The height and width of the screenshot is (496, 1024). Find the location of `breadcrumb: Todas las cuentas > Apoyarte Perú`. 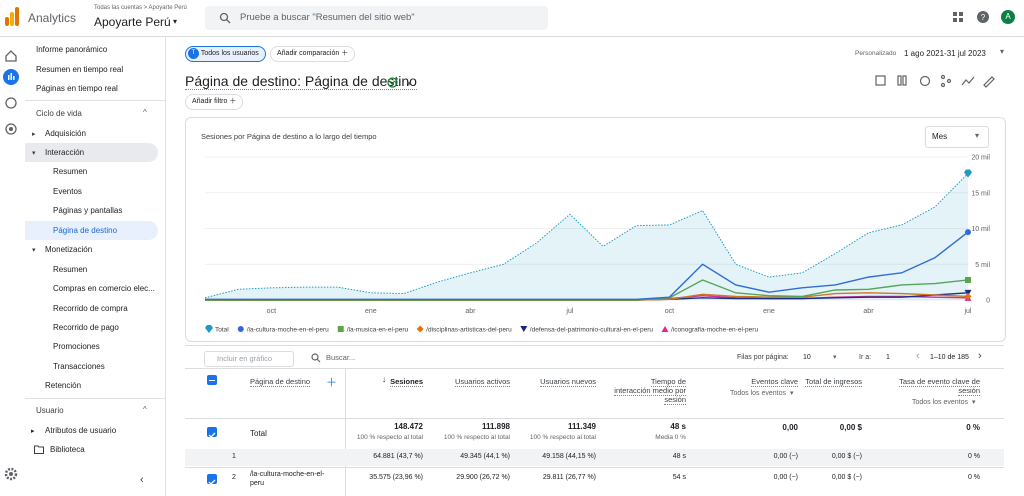

breadcrumb: Todas las cuentas > Apoyarte Perú is located at coordinates (140, 8).